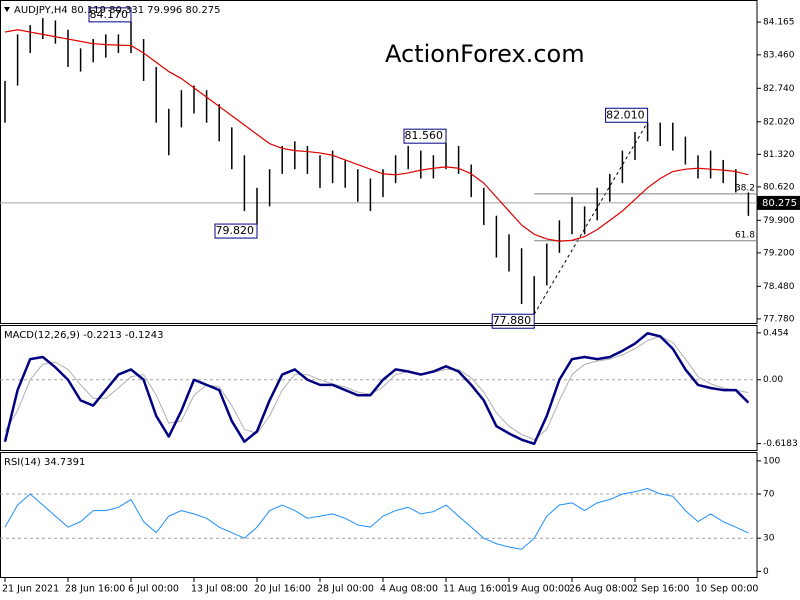 This screenshot has height=600, width=800. I want to click on x-tick-label: 28 Jul 00:00, so click(345, 589).